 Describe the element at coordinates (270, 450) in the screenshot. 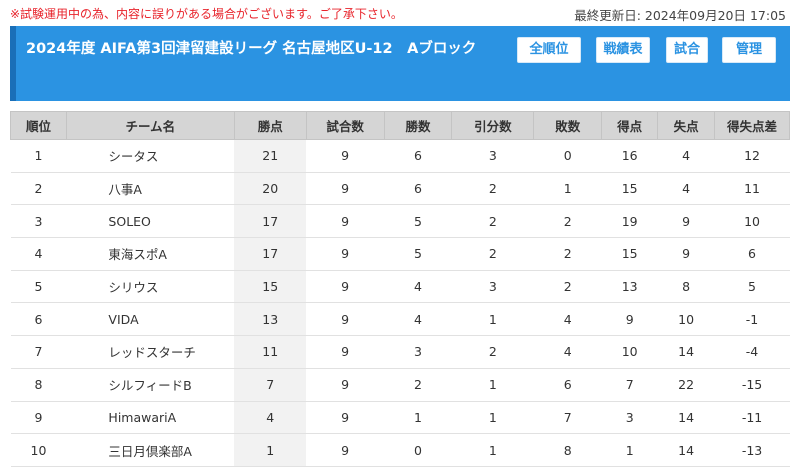

I see `points-cell: 1` at that location.